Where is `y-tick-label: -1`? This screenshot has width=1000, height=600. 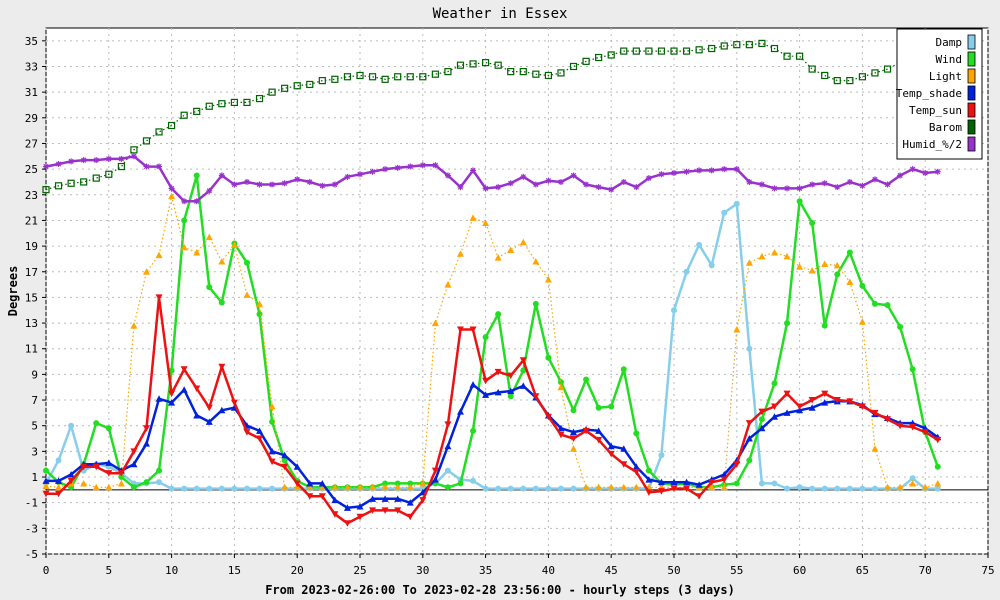 y-tick-label: -1 is located at coordinates (31, 503).